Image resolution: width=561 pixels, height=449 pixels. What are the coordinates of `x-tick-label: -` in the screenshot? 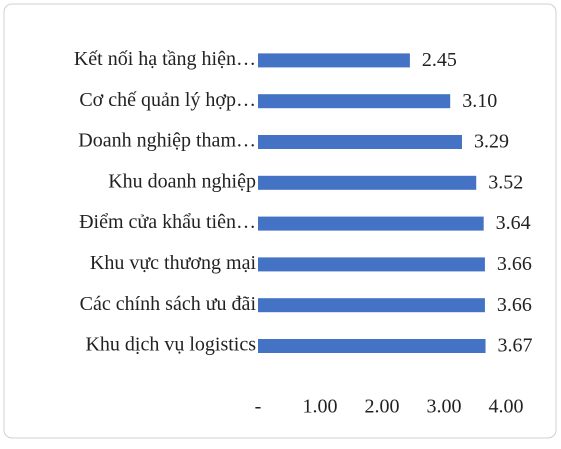 It's located at (258, 407).